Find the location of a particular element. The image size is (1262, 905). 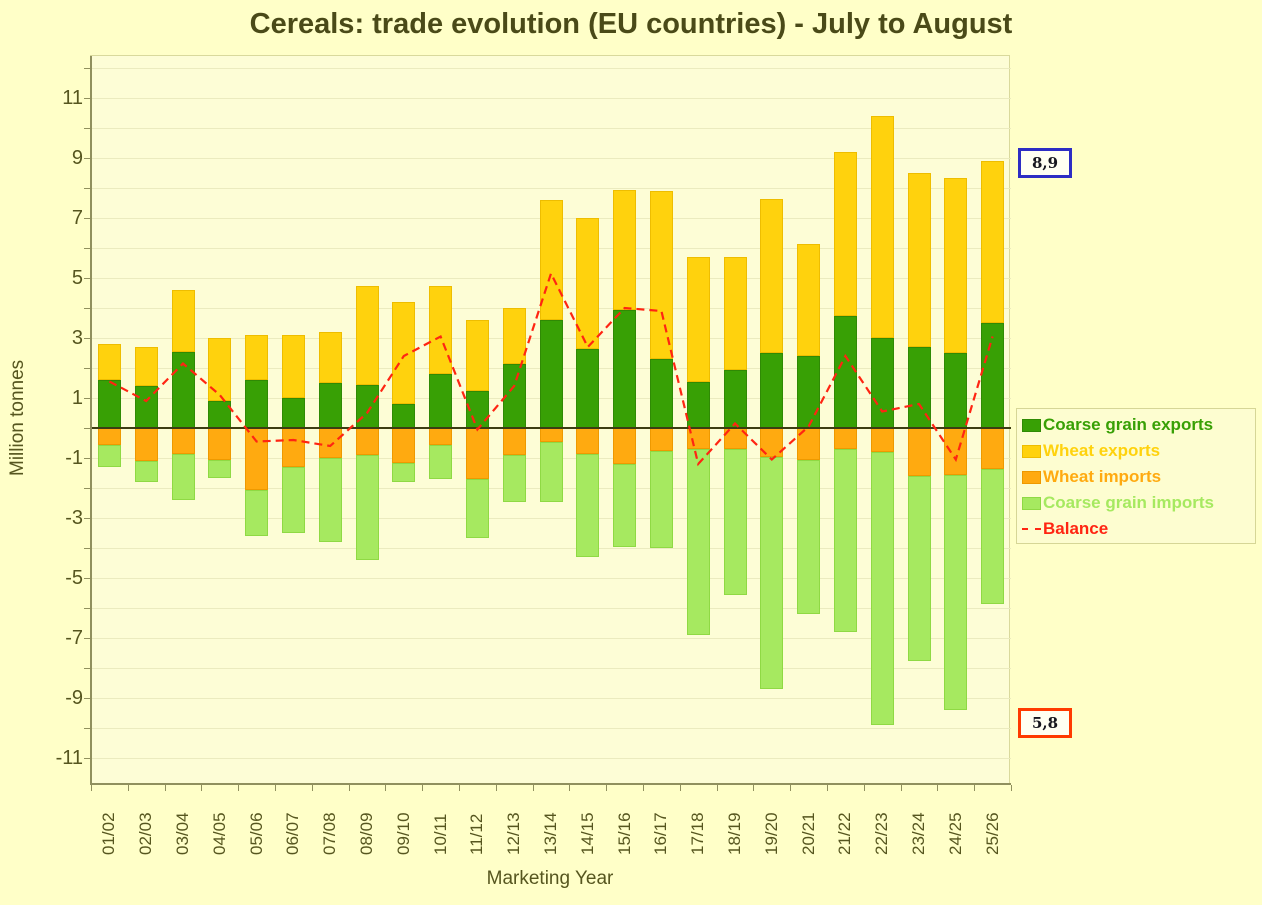

x-tick-label: 07/08 is located at coordinates (330, 833).